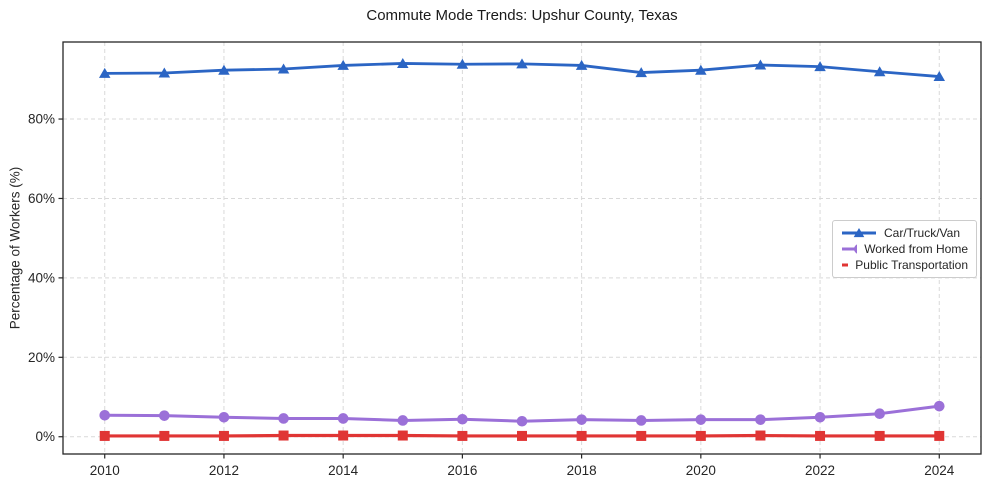  Describe the element at coordinates (911, 265) in the screenshot. I see `legend-label-public-transportation: Public Transportation` at that location.